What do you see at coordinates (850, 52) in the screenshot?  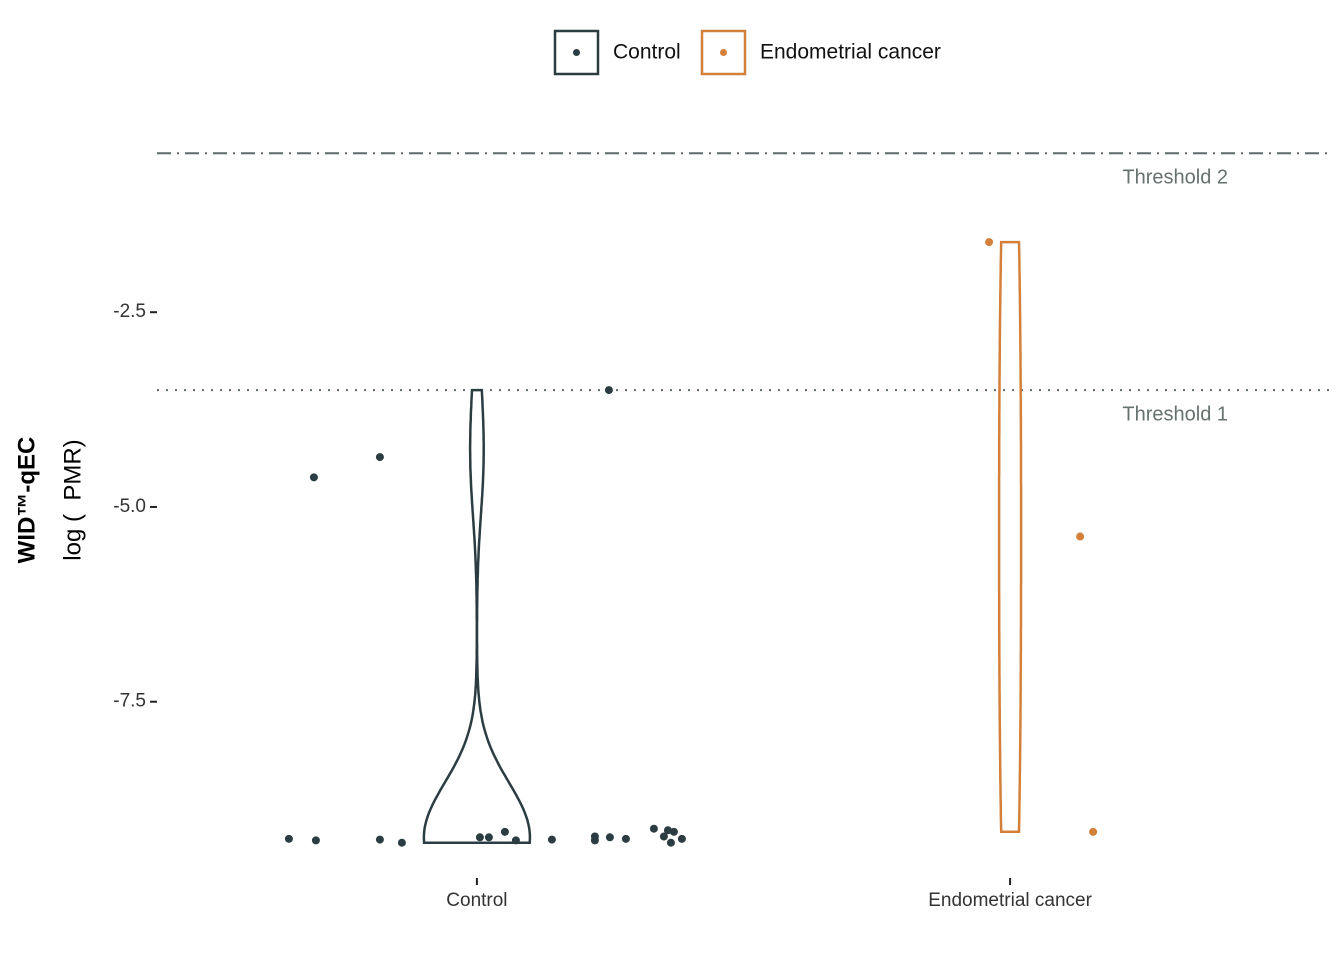 I see `legend-label: Endometrial cancer` at bounding box center [850, 52].